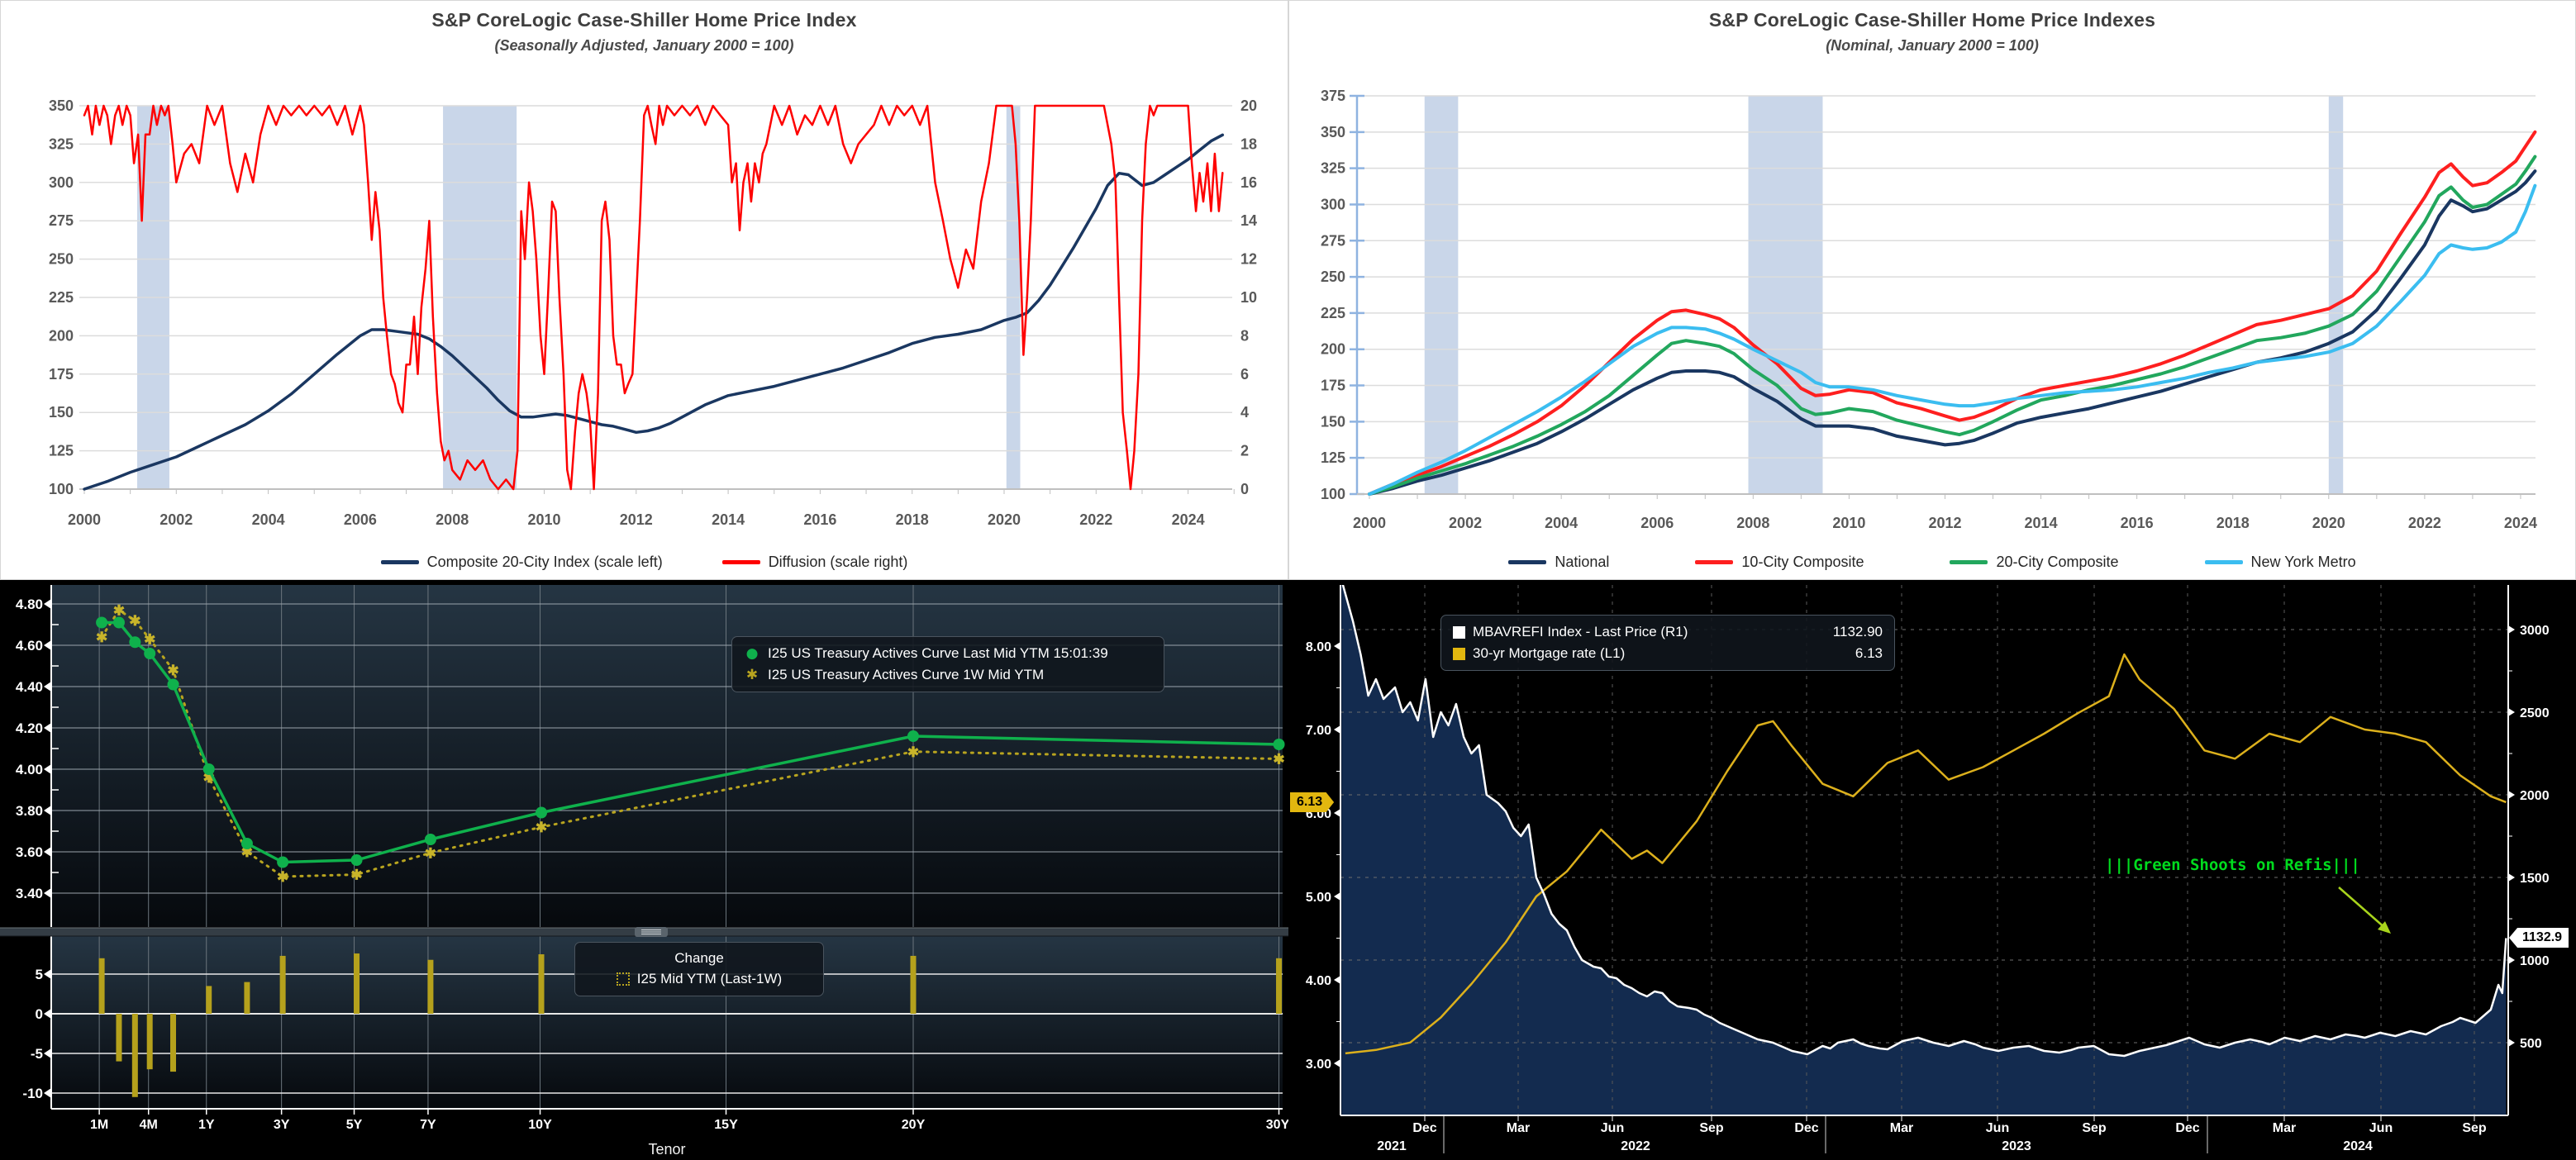 The height and width of the screenshot is (1160, 2576). What do you see at coordinates (2363, 908) in the screenshot?
I see `annotation-arrow` at bounding box center [2363, 908].